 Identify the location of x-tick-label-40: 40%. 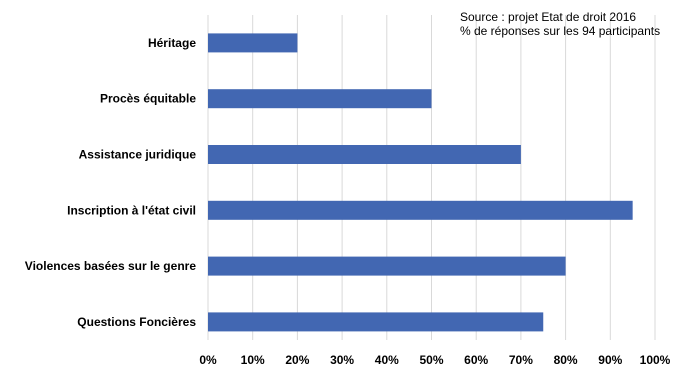
(387, 360).